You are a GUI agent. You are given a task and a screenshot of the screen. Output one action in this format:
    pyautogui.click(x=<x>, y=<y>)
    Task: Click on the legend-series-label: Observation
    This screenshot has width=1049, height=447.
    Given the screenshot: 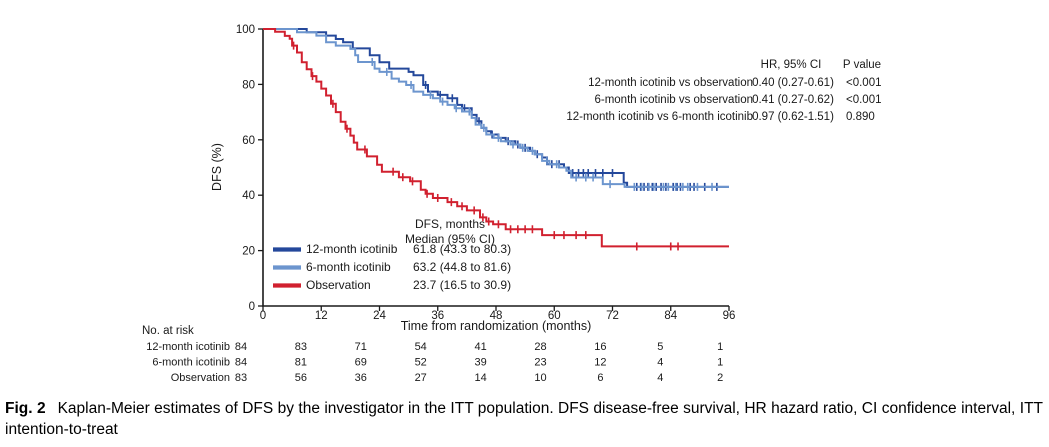 What is the action you would take?
    pyautogui.click(x=338, y=285)
    